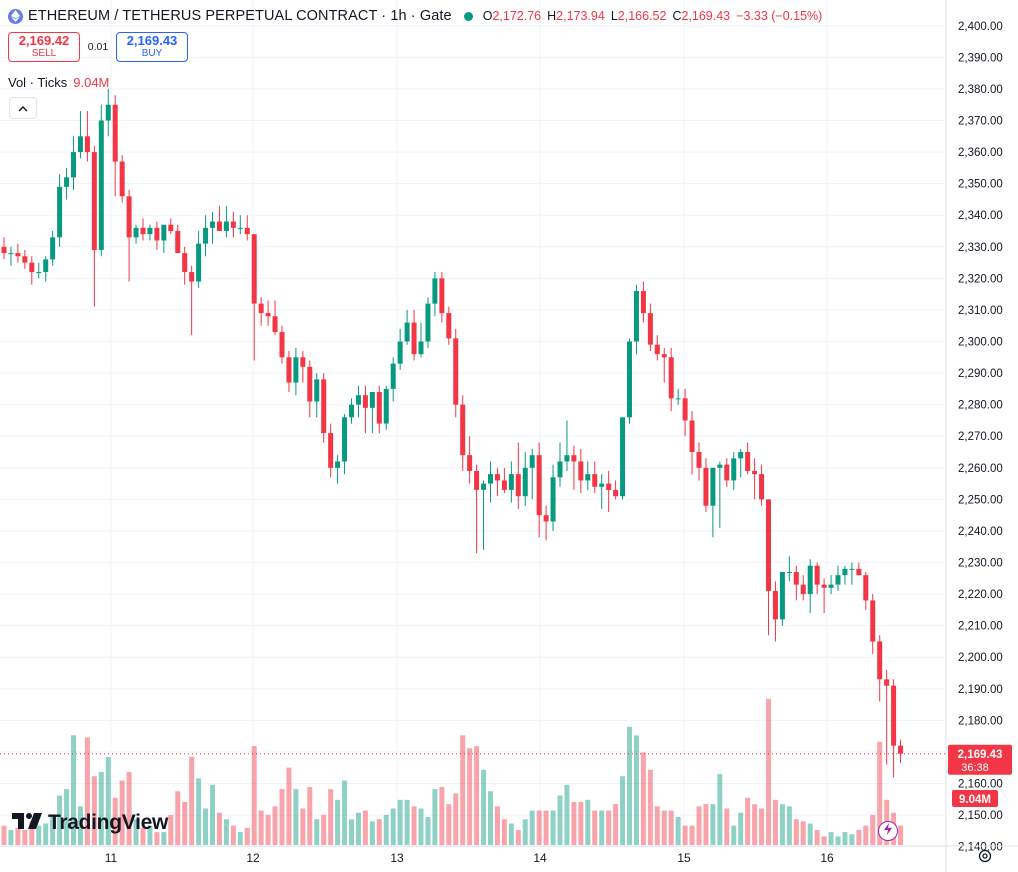 The image size is (1018, 872). I want to click on y-tick-label: 2,160.00, so click(980, 785).